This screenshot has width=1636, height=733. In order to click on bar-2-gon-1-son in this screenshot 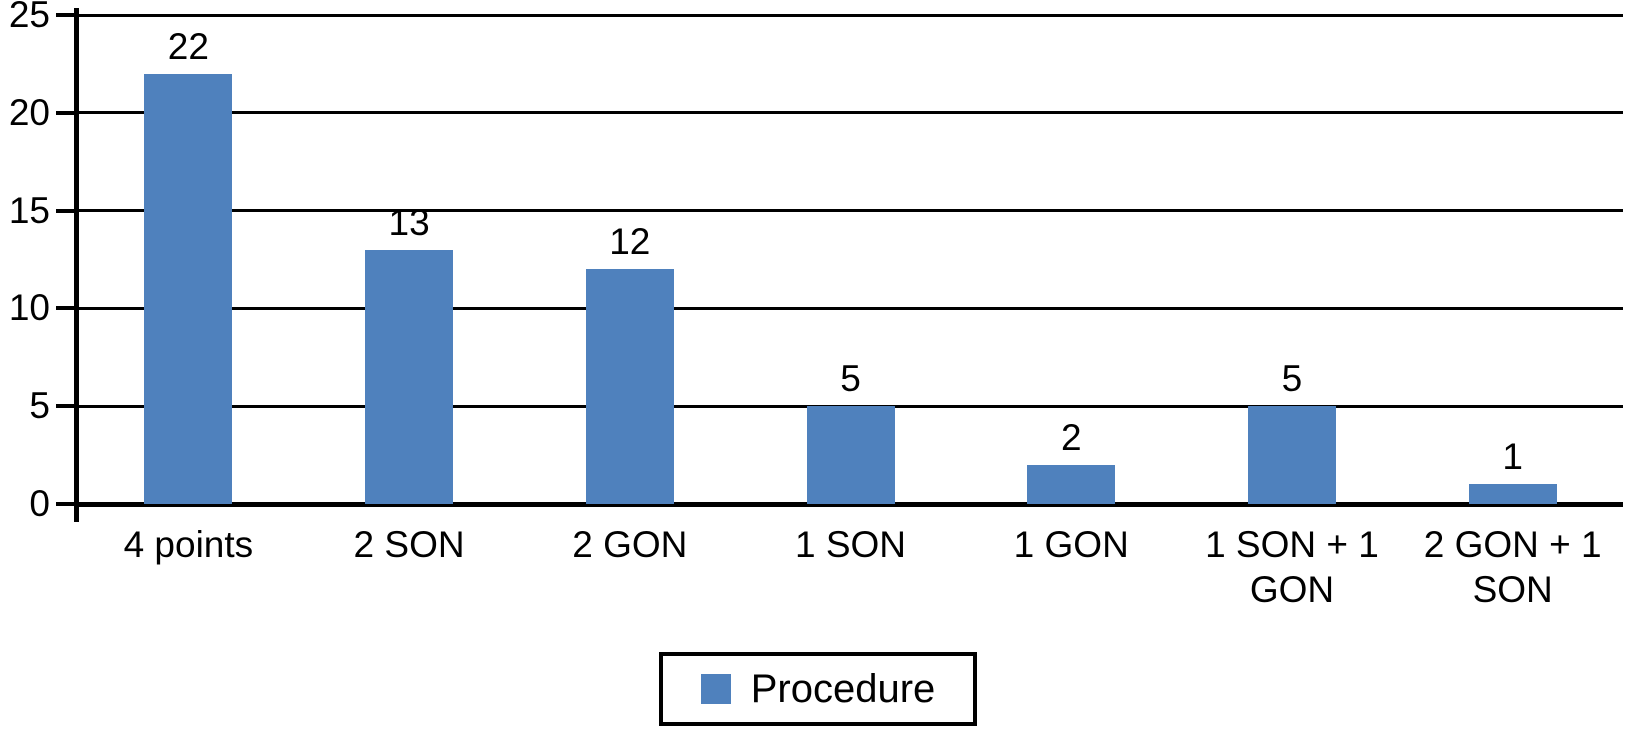, I will do `click(1512, 494)`.